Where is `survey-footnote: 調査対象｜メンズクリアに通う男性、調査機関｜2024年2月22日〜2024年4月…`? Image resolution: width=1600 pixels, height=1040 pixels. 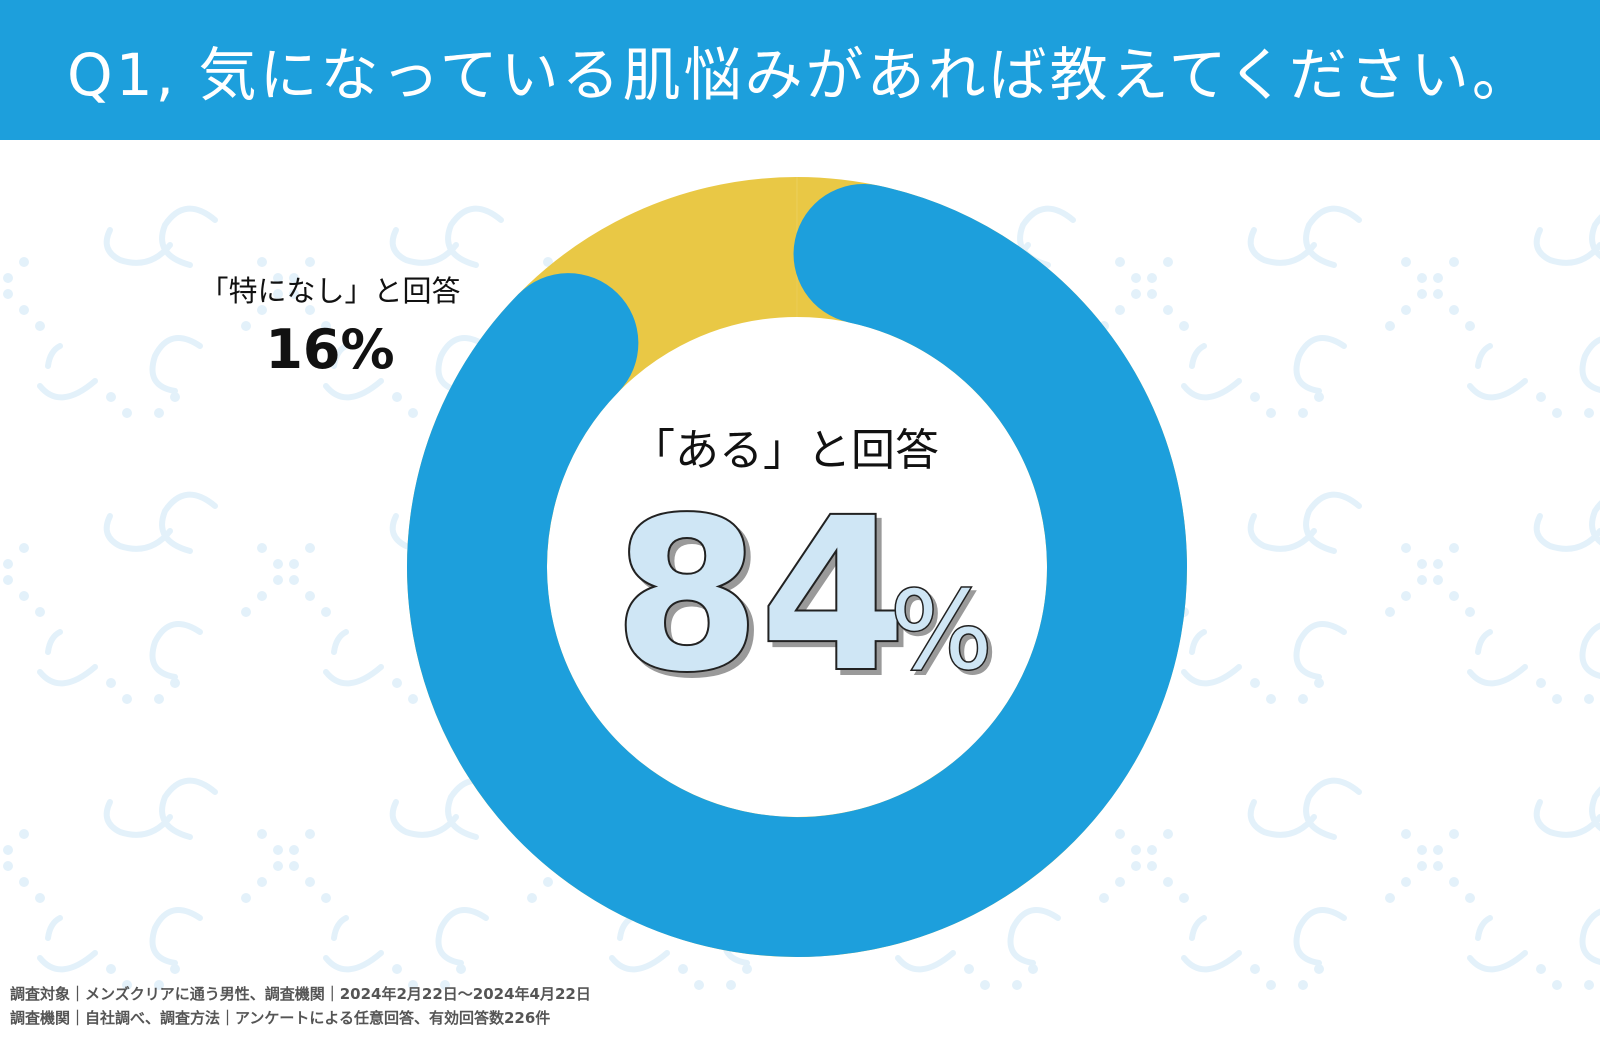 survey-footnote: 調査対象｜メンズクリアに通う男性、調査機関｜2024年2月22日〜2024年4月… is located at coordinates (300, 1006).